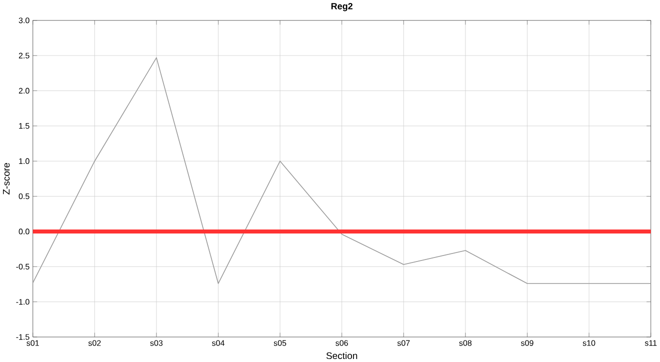 Image resolution: width=660 pixels, height=362 pixels. What do you see at coordinates (280, 343) in the screenshot?
I see `x-tick-label: s05` at bounding box center [280, 343].